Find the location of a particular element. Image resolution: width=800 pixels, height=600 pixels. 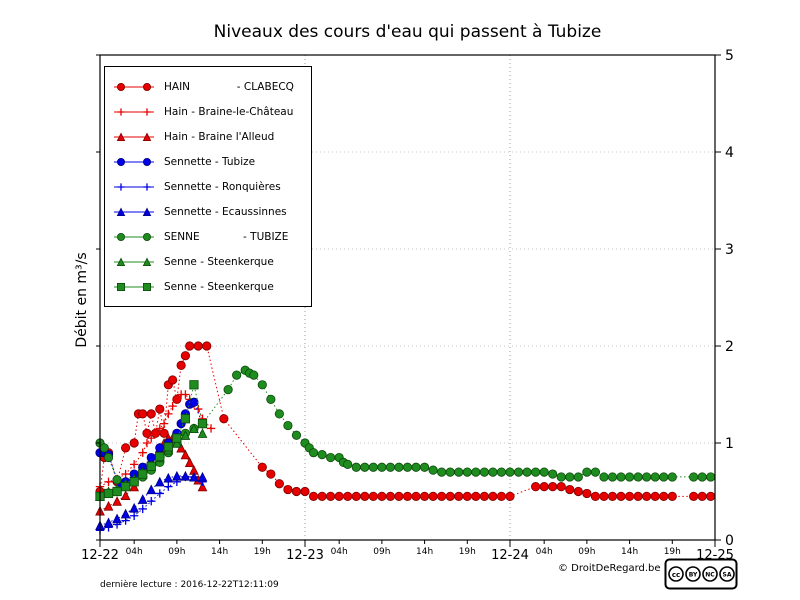

sa-label: SA is located at coordinates (727, 575).